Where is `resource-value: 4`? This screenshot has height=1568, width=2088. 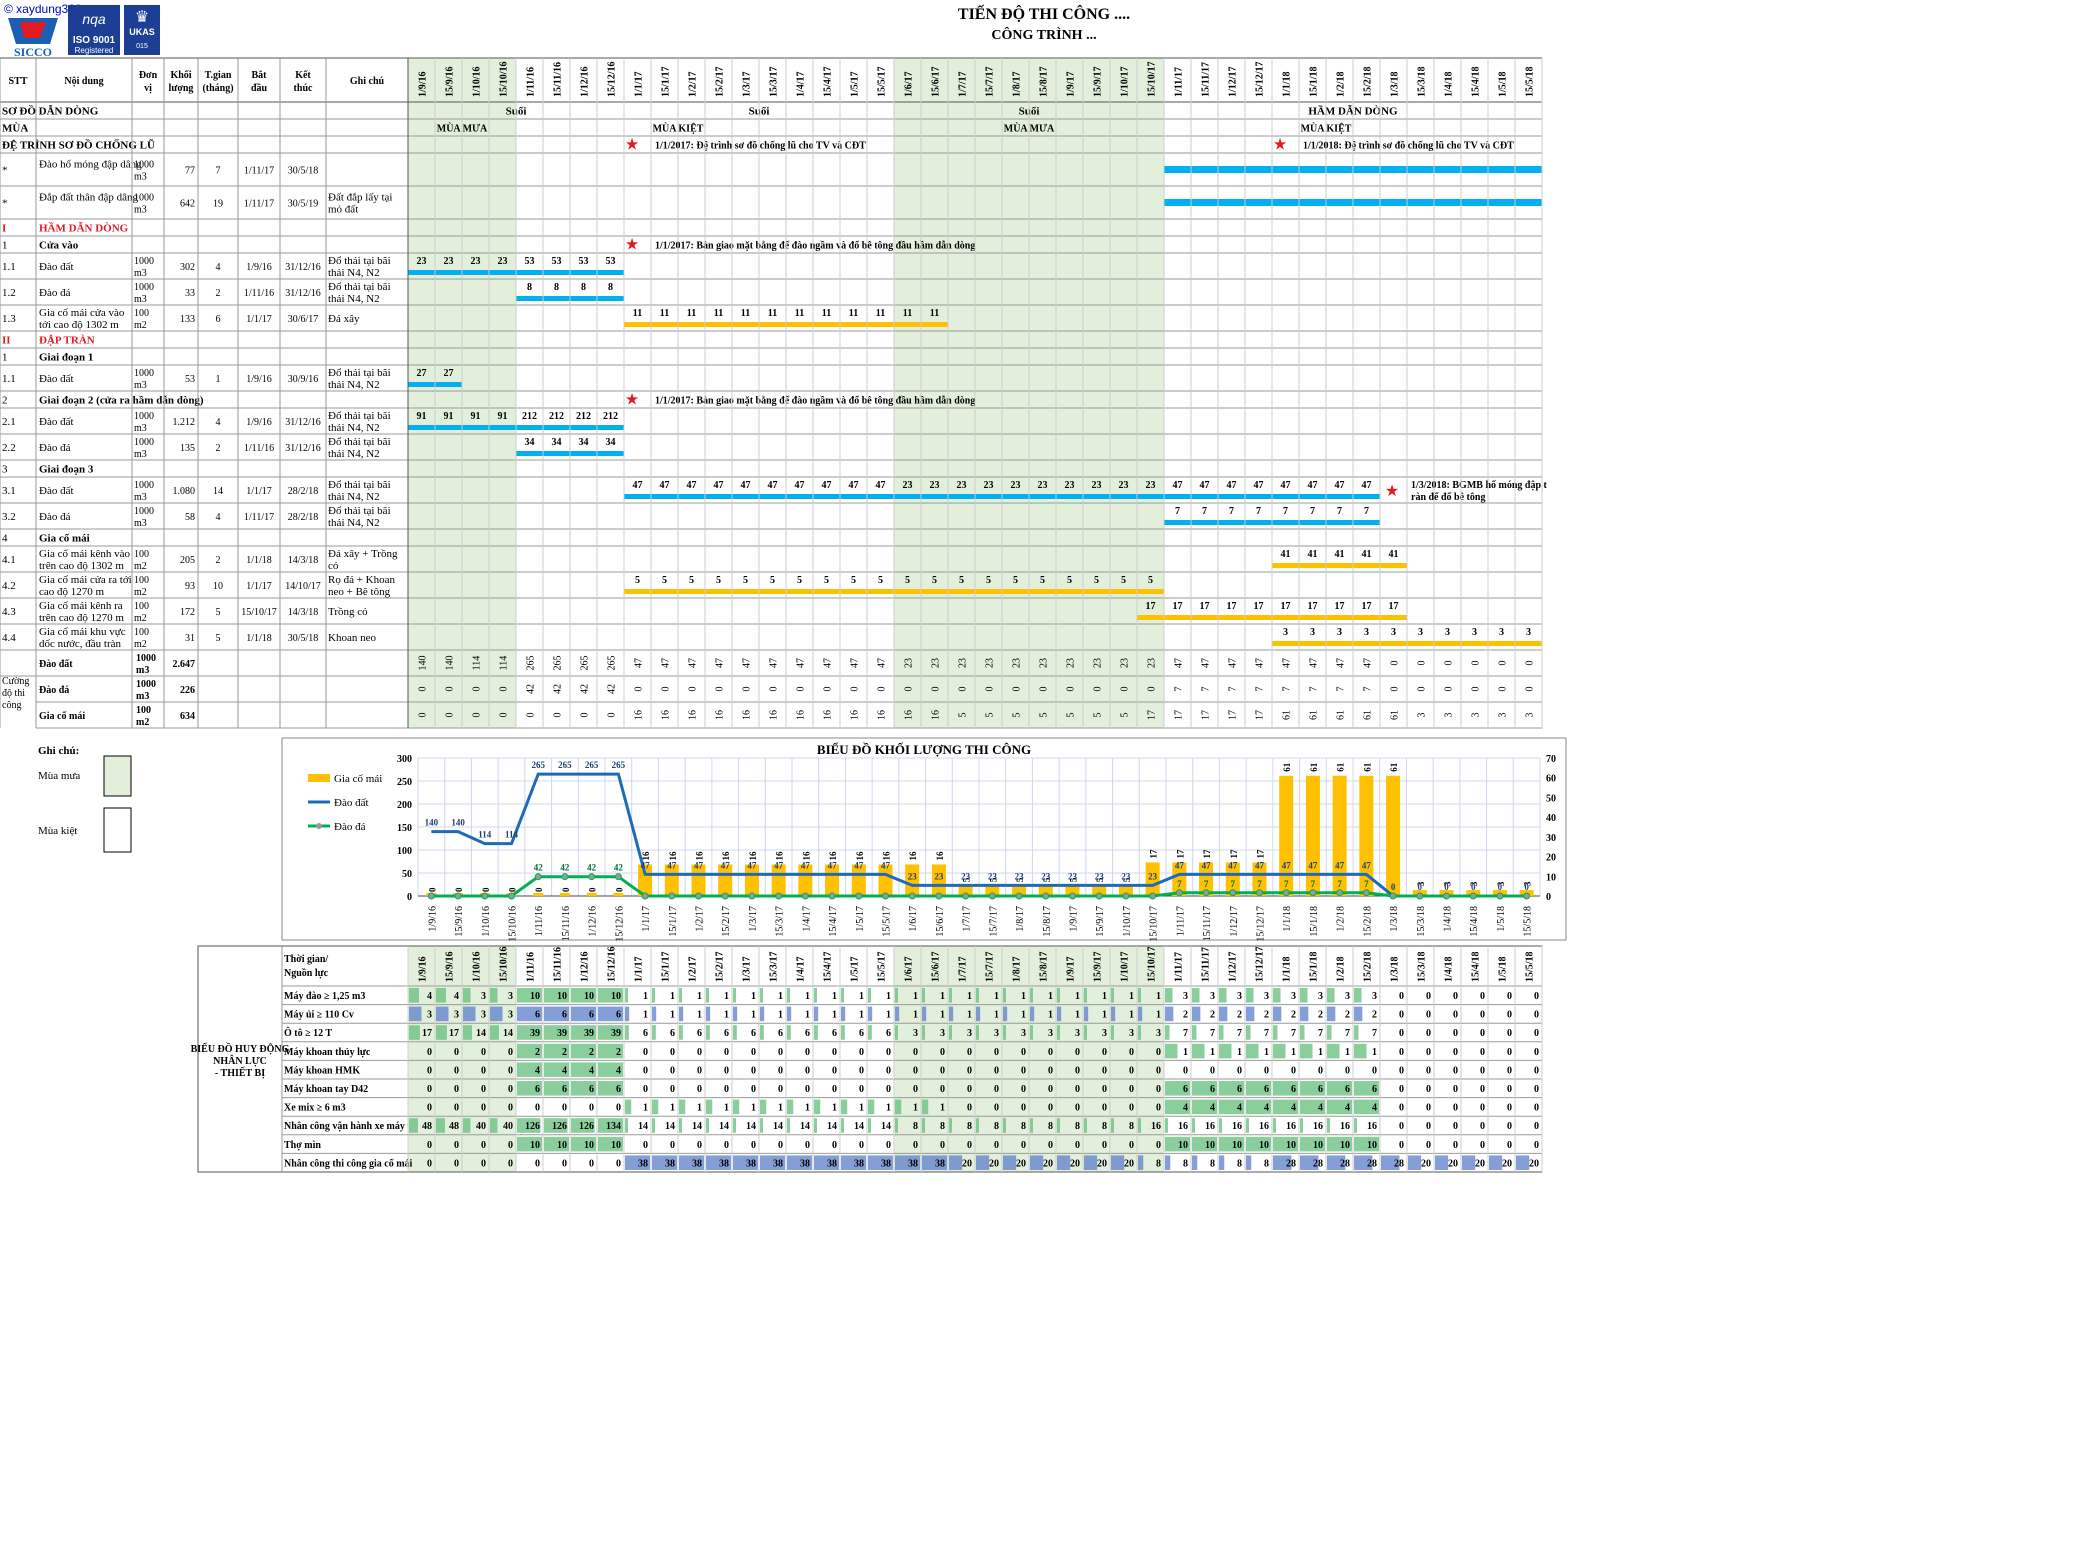 resource-value: 4 is located at coordinates (429, 996).